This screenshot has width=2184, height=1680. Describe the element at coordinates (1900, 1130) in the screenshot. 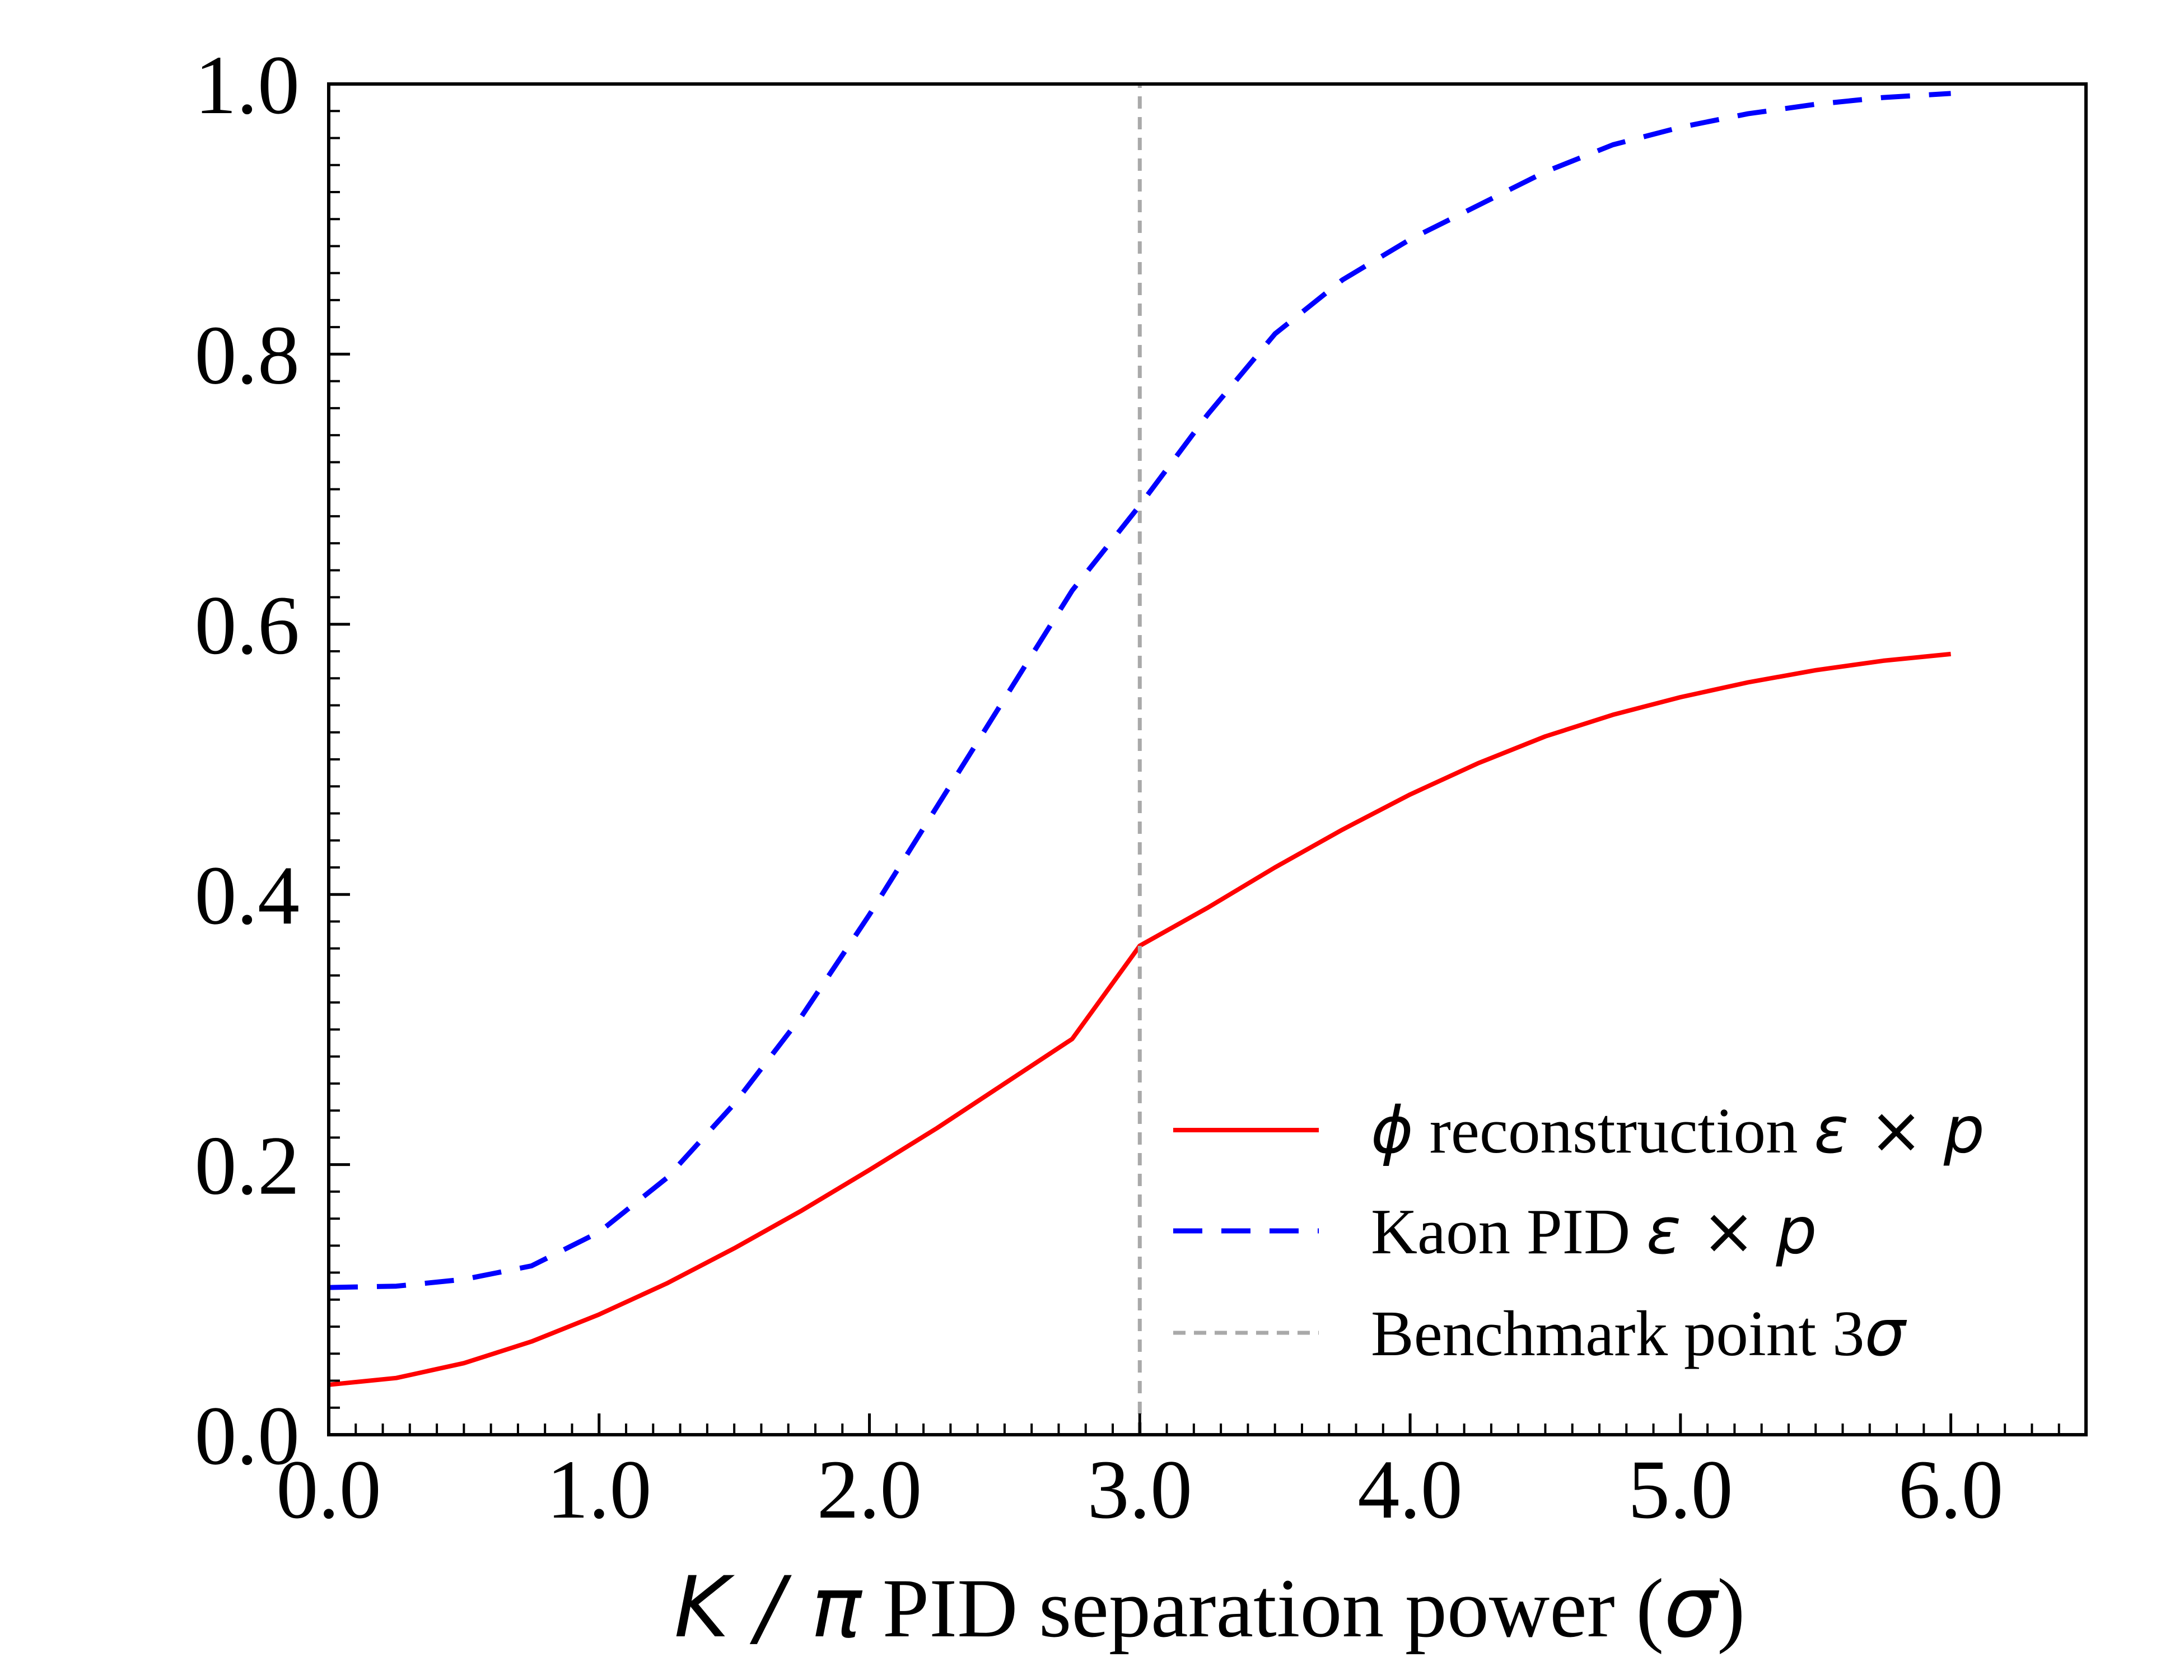

I see `legend-label-0-part: ε × p` at that location.